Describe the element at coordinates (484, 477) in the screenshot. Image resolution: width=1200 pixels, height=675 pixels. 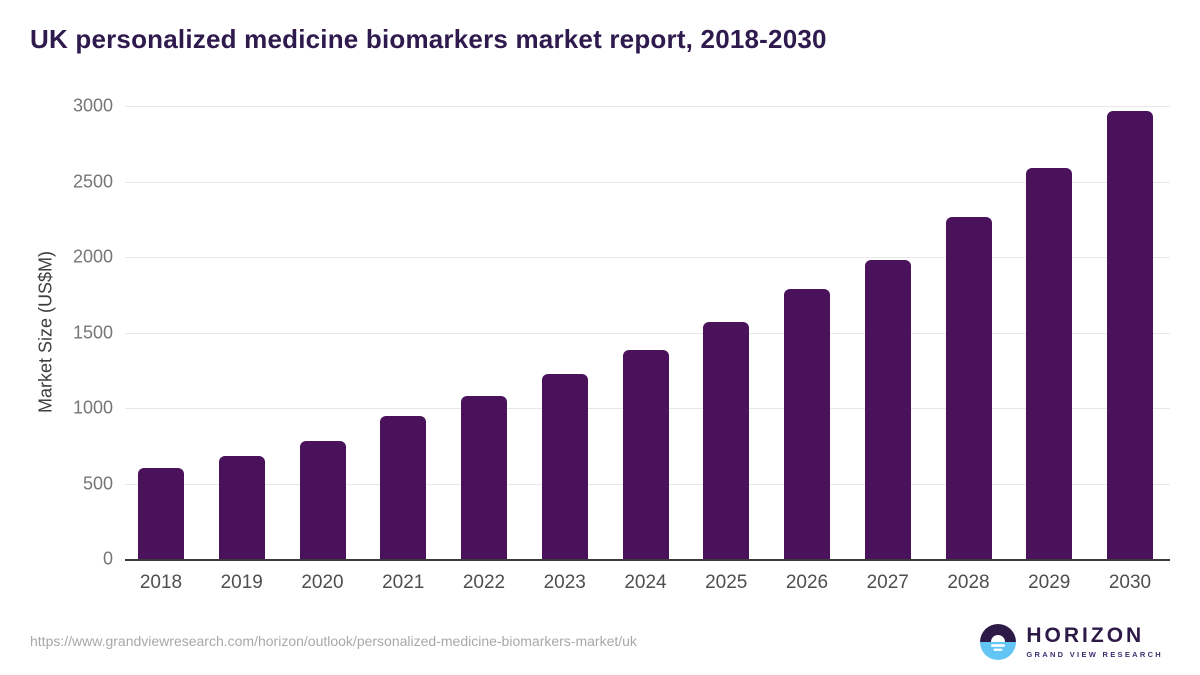
I see `bar-2022` at that location.